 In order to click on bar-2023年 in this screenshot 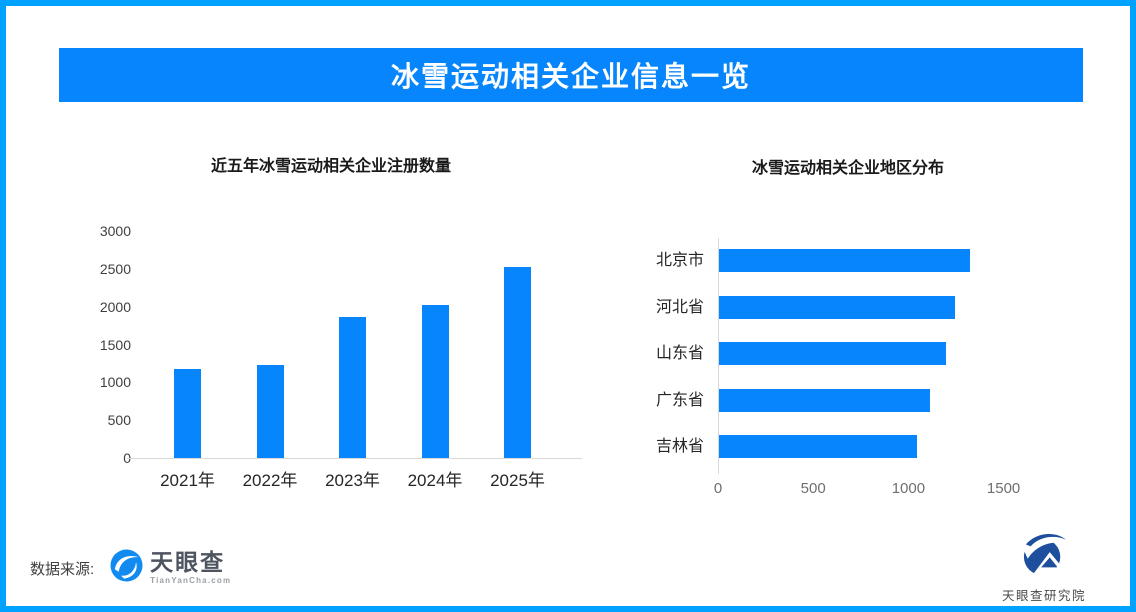, I will do `click(352, 387)`.